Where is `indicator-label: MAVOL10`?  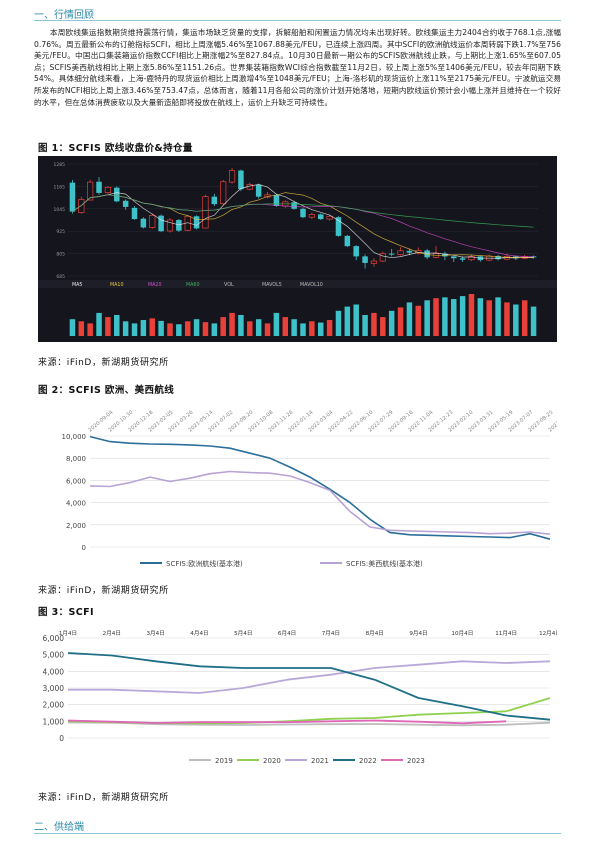 indicator-label: MAVOL10 is located at coordinates (311, 285).